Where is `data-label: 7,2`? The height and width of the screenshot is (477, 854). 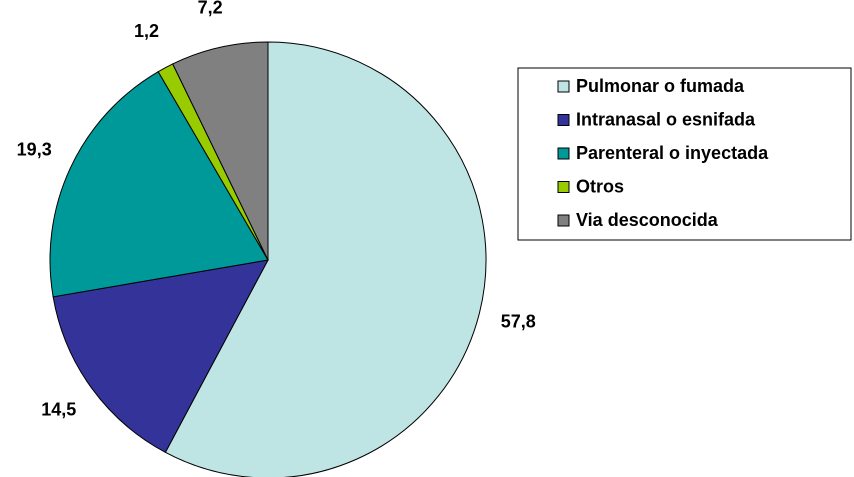 data-label: 7,2 is located at coordinates (210, 8).